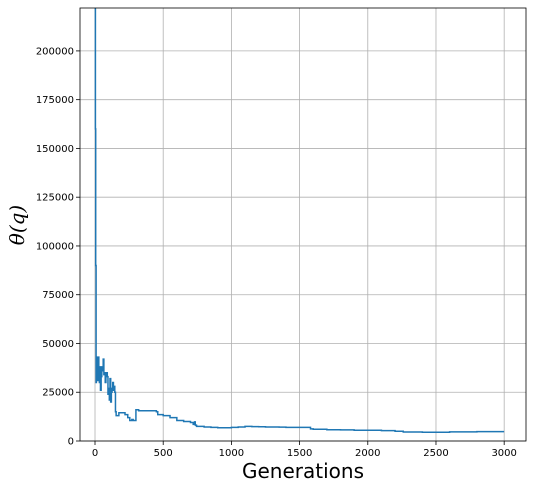  What do you see at coordinates (55, 51) in the screenshot?
I see `y-tick-label: 200000` at bounding box center [55, 51].